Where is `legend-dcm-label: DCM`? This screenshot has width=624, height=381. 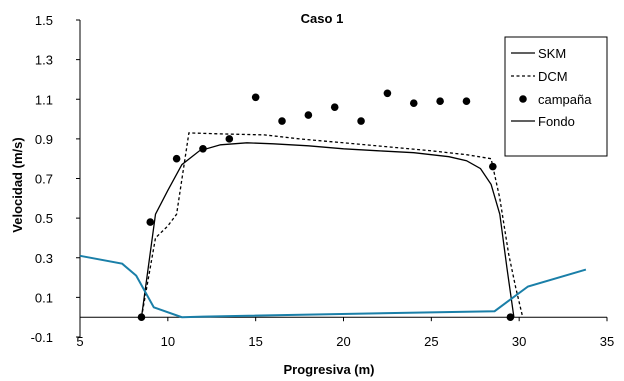 legend-dcm-label: DCM is located at coordinates (553, 76).